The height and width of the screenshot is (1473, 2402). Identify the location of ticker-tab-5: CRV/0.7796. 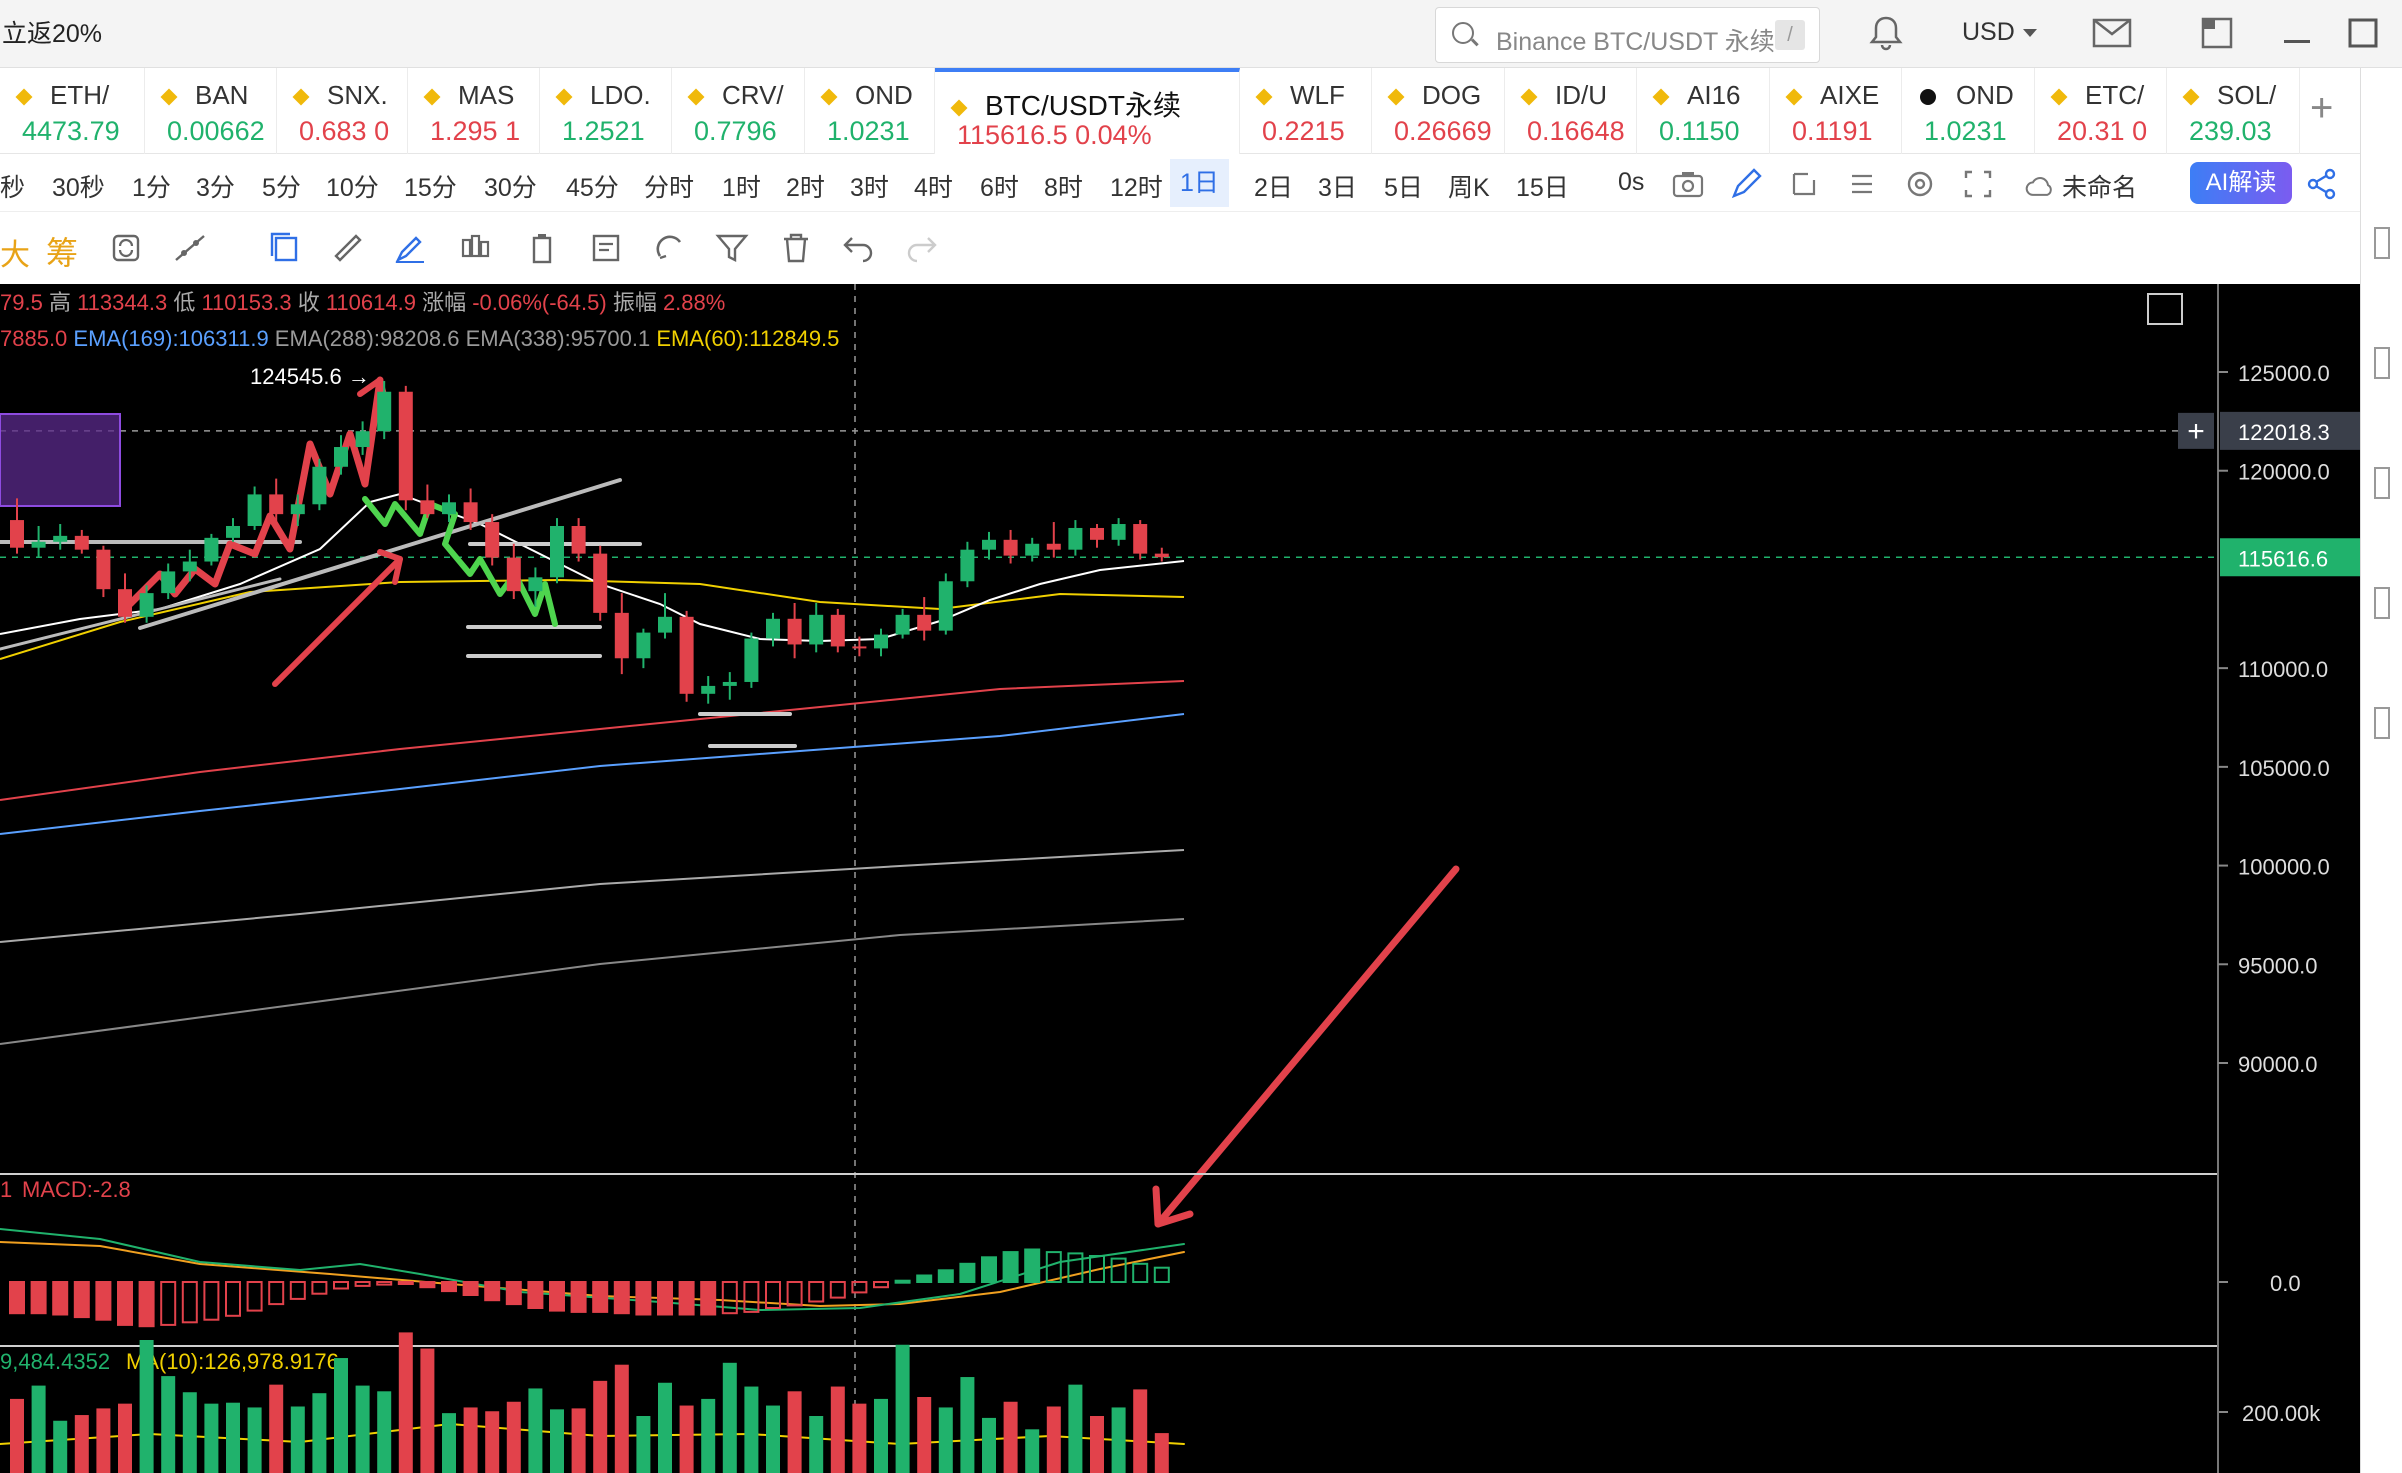
(738, 111).